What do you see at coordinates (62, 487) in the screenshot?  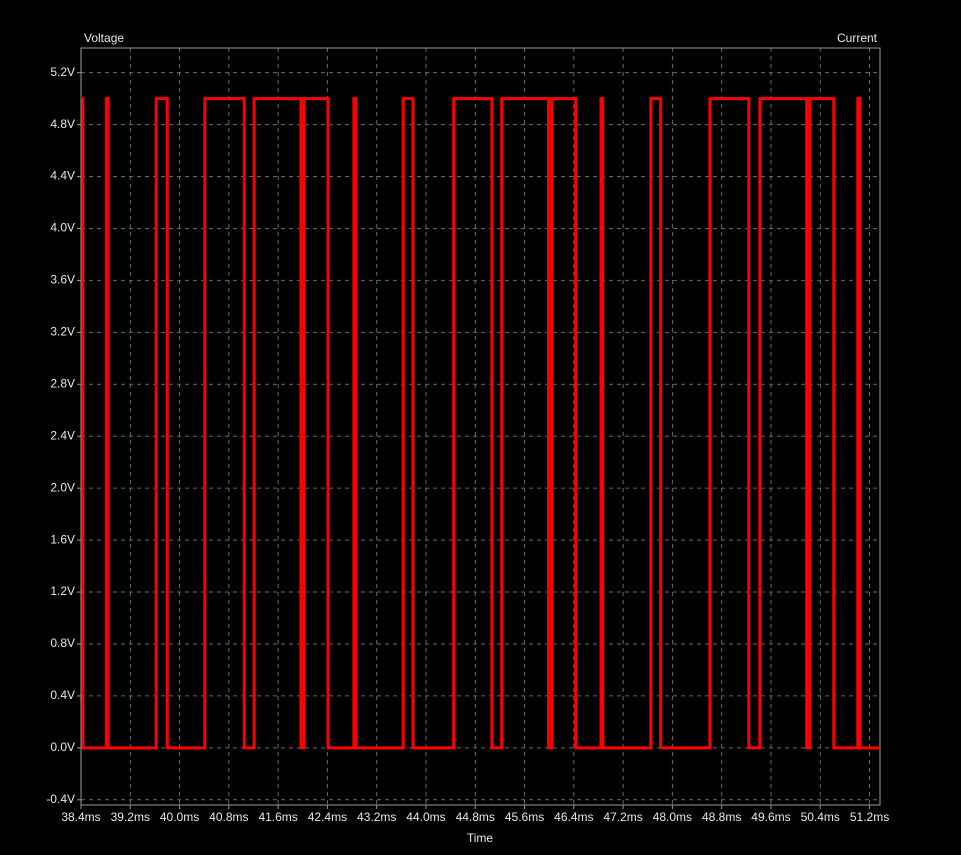 I see `y-tick-label: 2.0V` at bounding box center [62, 487].